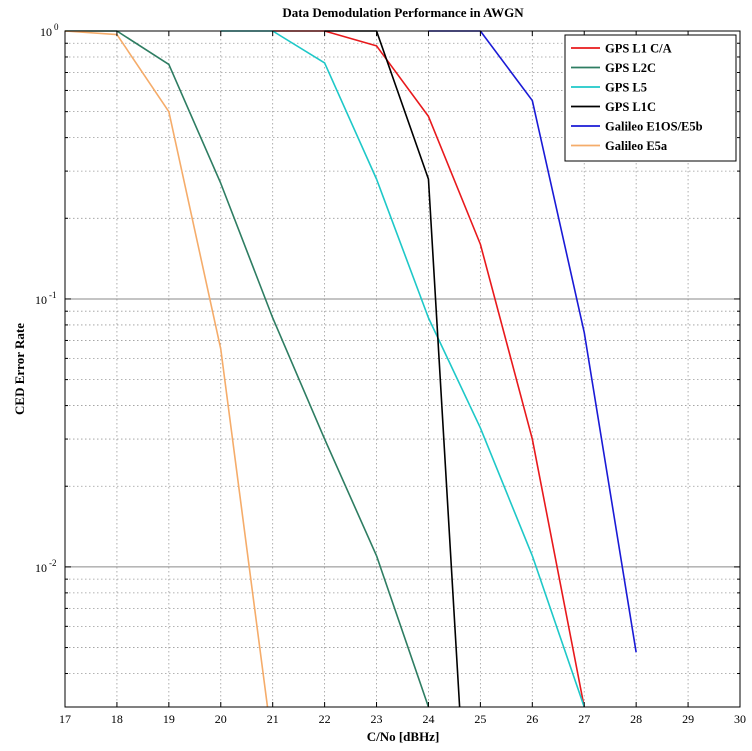 The width and height of the screenshot is (752, 751). Describe the element at coordinates (325, 719) in the screenshot. I see `x-tick-label: 22` at that location.